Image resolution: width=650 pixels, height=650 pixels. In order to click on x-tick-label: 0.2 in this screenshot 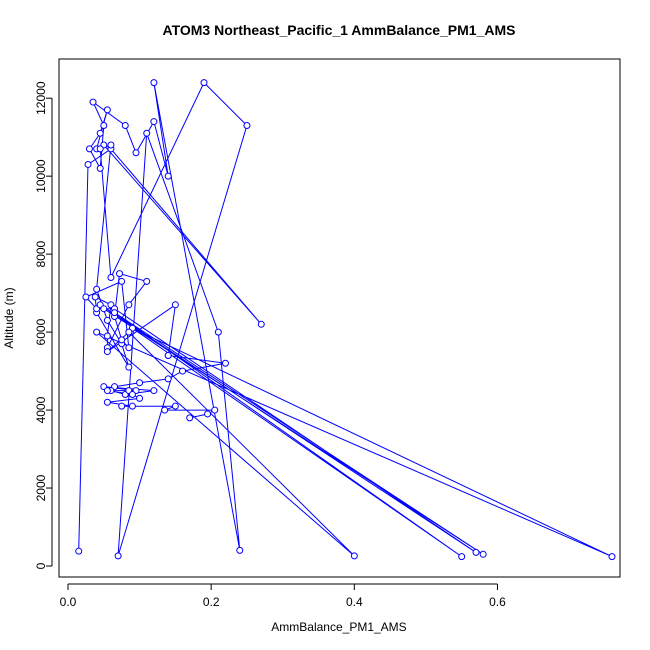, I will do `click(211, 602)`.